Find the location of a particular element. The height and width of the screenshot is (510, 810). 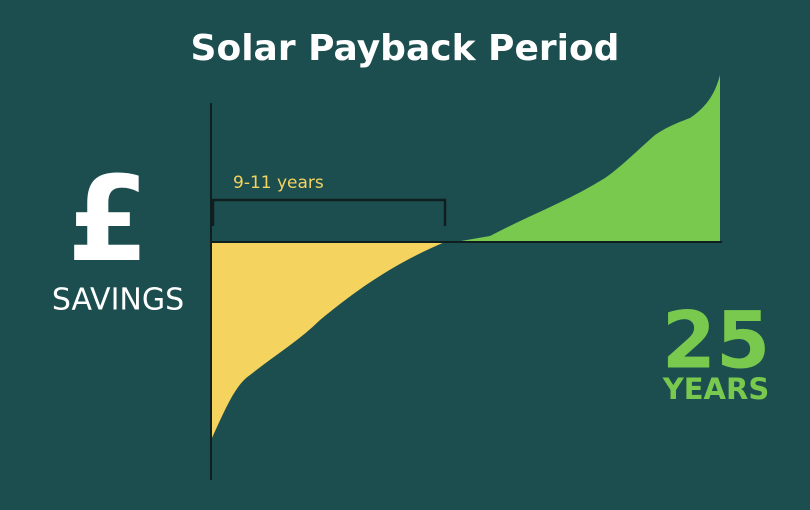

savings-area is located at coordinates (587, 158).